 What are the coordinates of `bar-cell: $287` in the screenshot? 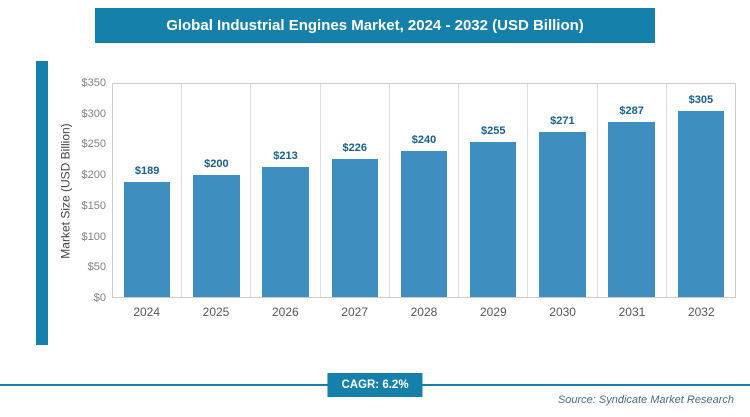 It's located at (632, 190).